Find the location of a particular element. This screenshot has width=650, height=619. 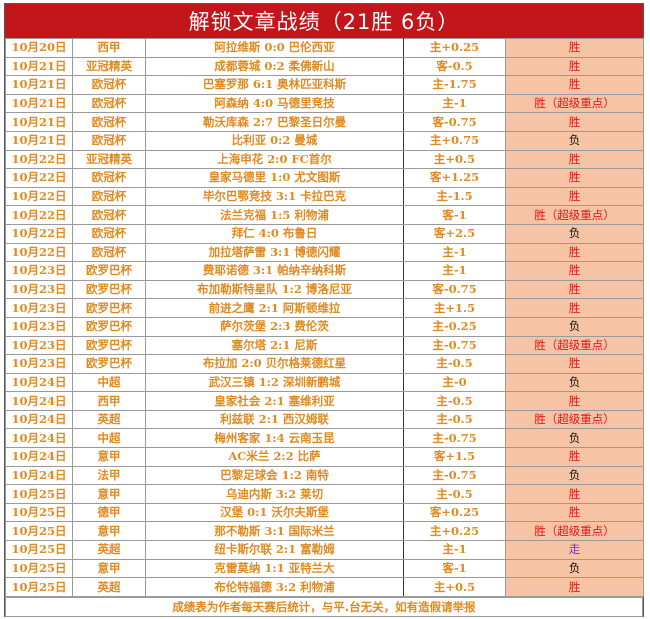

match-cell: 布加勒斯特星队 1:2 博洛尼亚 is located at coordinates (274, 289).